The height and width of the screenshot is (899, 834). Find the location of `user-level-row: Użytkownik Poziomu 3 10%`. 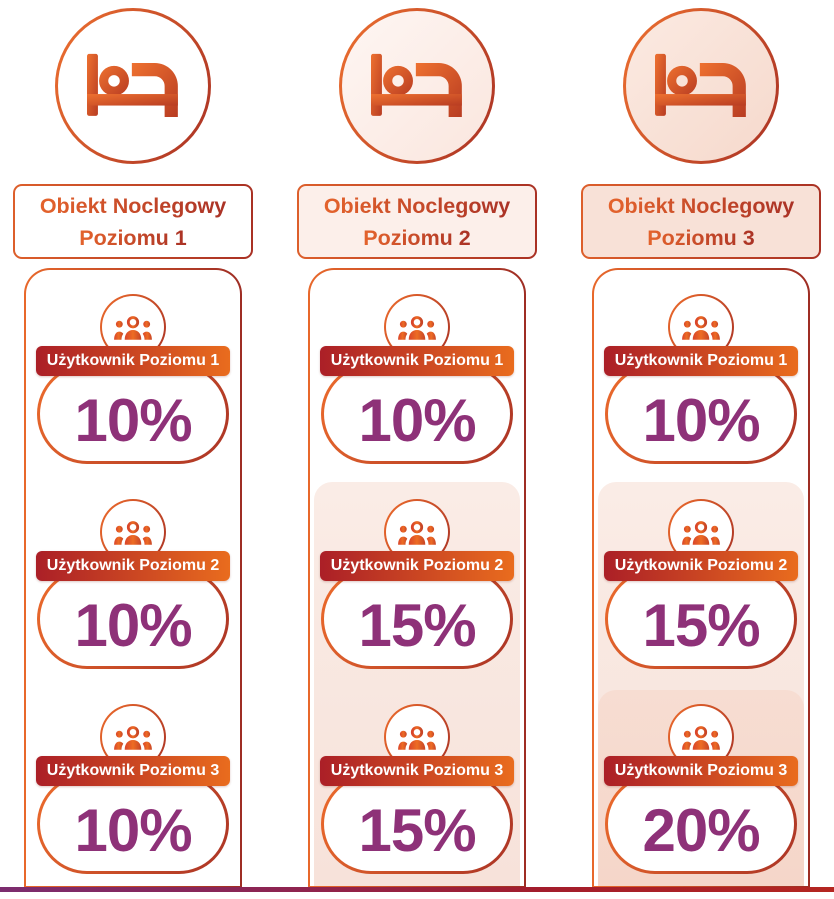

user-level-row: Użytkownik Poziomu 3 10% is located at coordinates (133, 789).